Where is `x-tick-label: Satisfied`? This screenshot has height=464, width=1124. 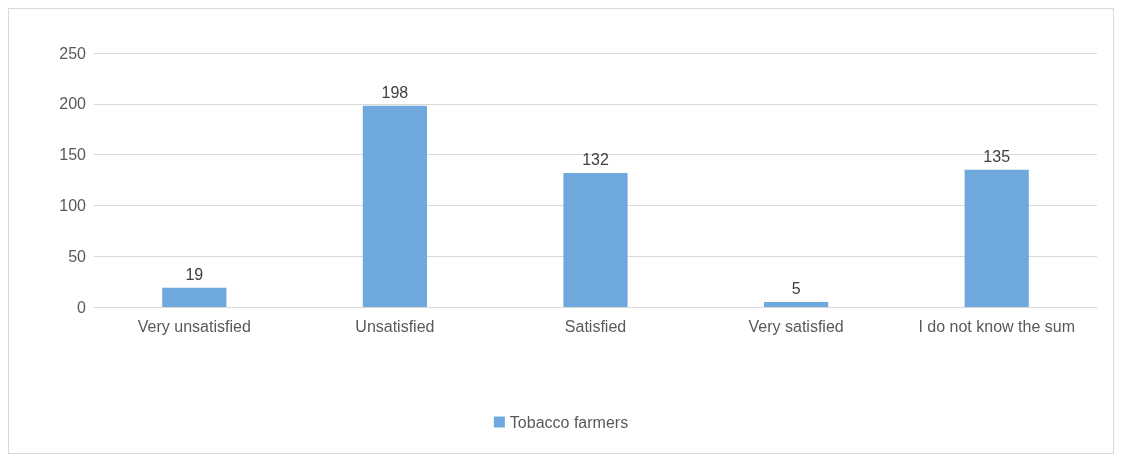 x-tick-label: Satisfied is located at coordinates (595, 326).